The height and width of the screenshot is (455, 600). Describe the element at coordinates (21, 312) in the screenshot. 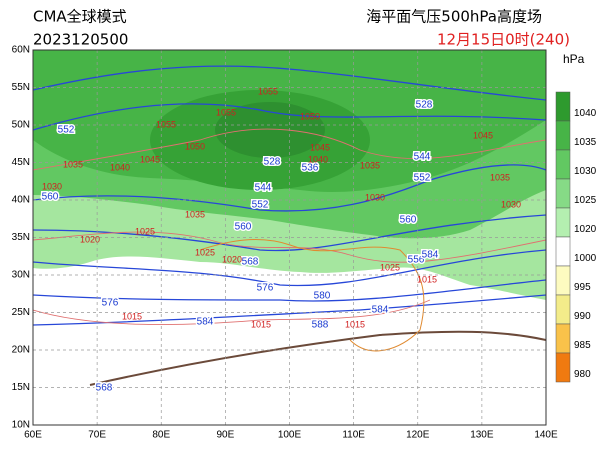

I see `lat-label: 25N` at that location.